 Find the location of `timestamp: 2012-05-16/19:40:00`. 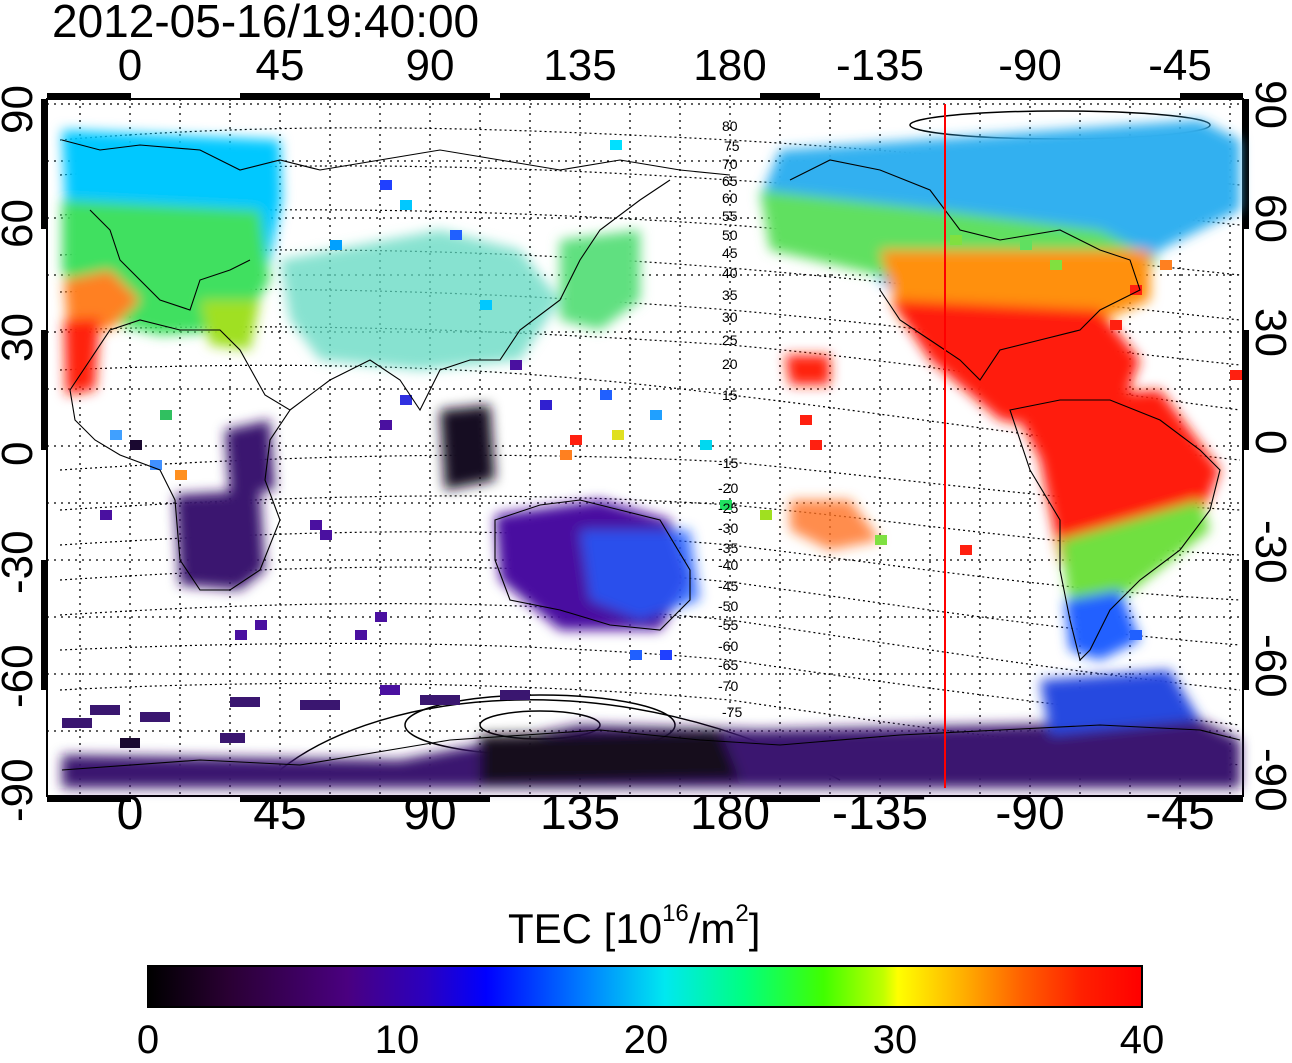

timestamp: 2012-05-16/19:40:00 is located at coordinates (266, 23).